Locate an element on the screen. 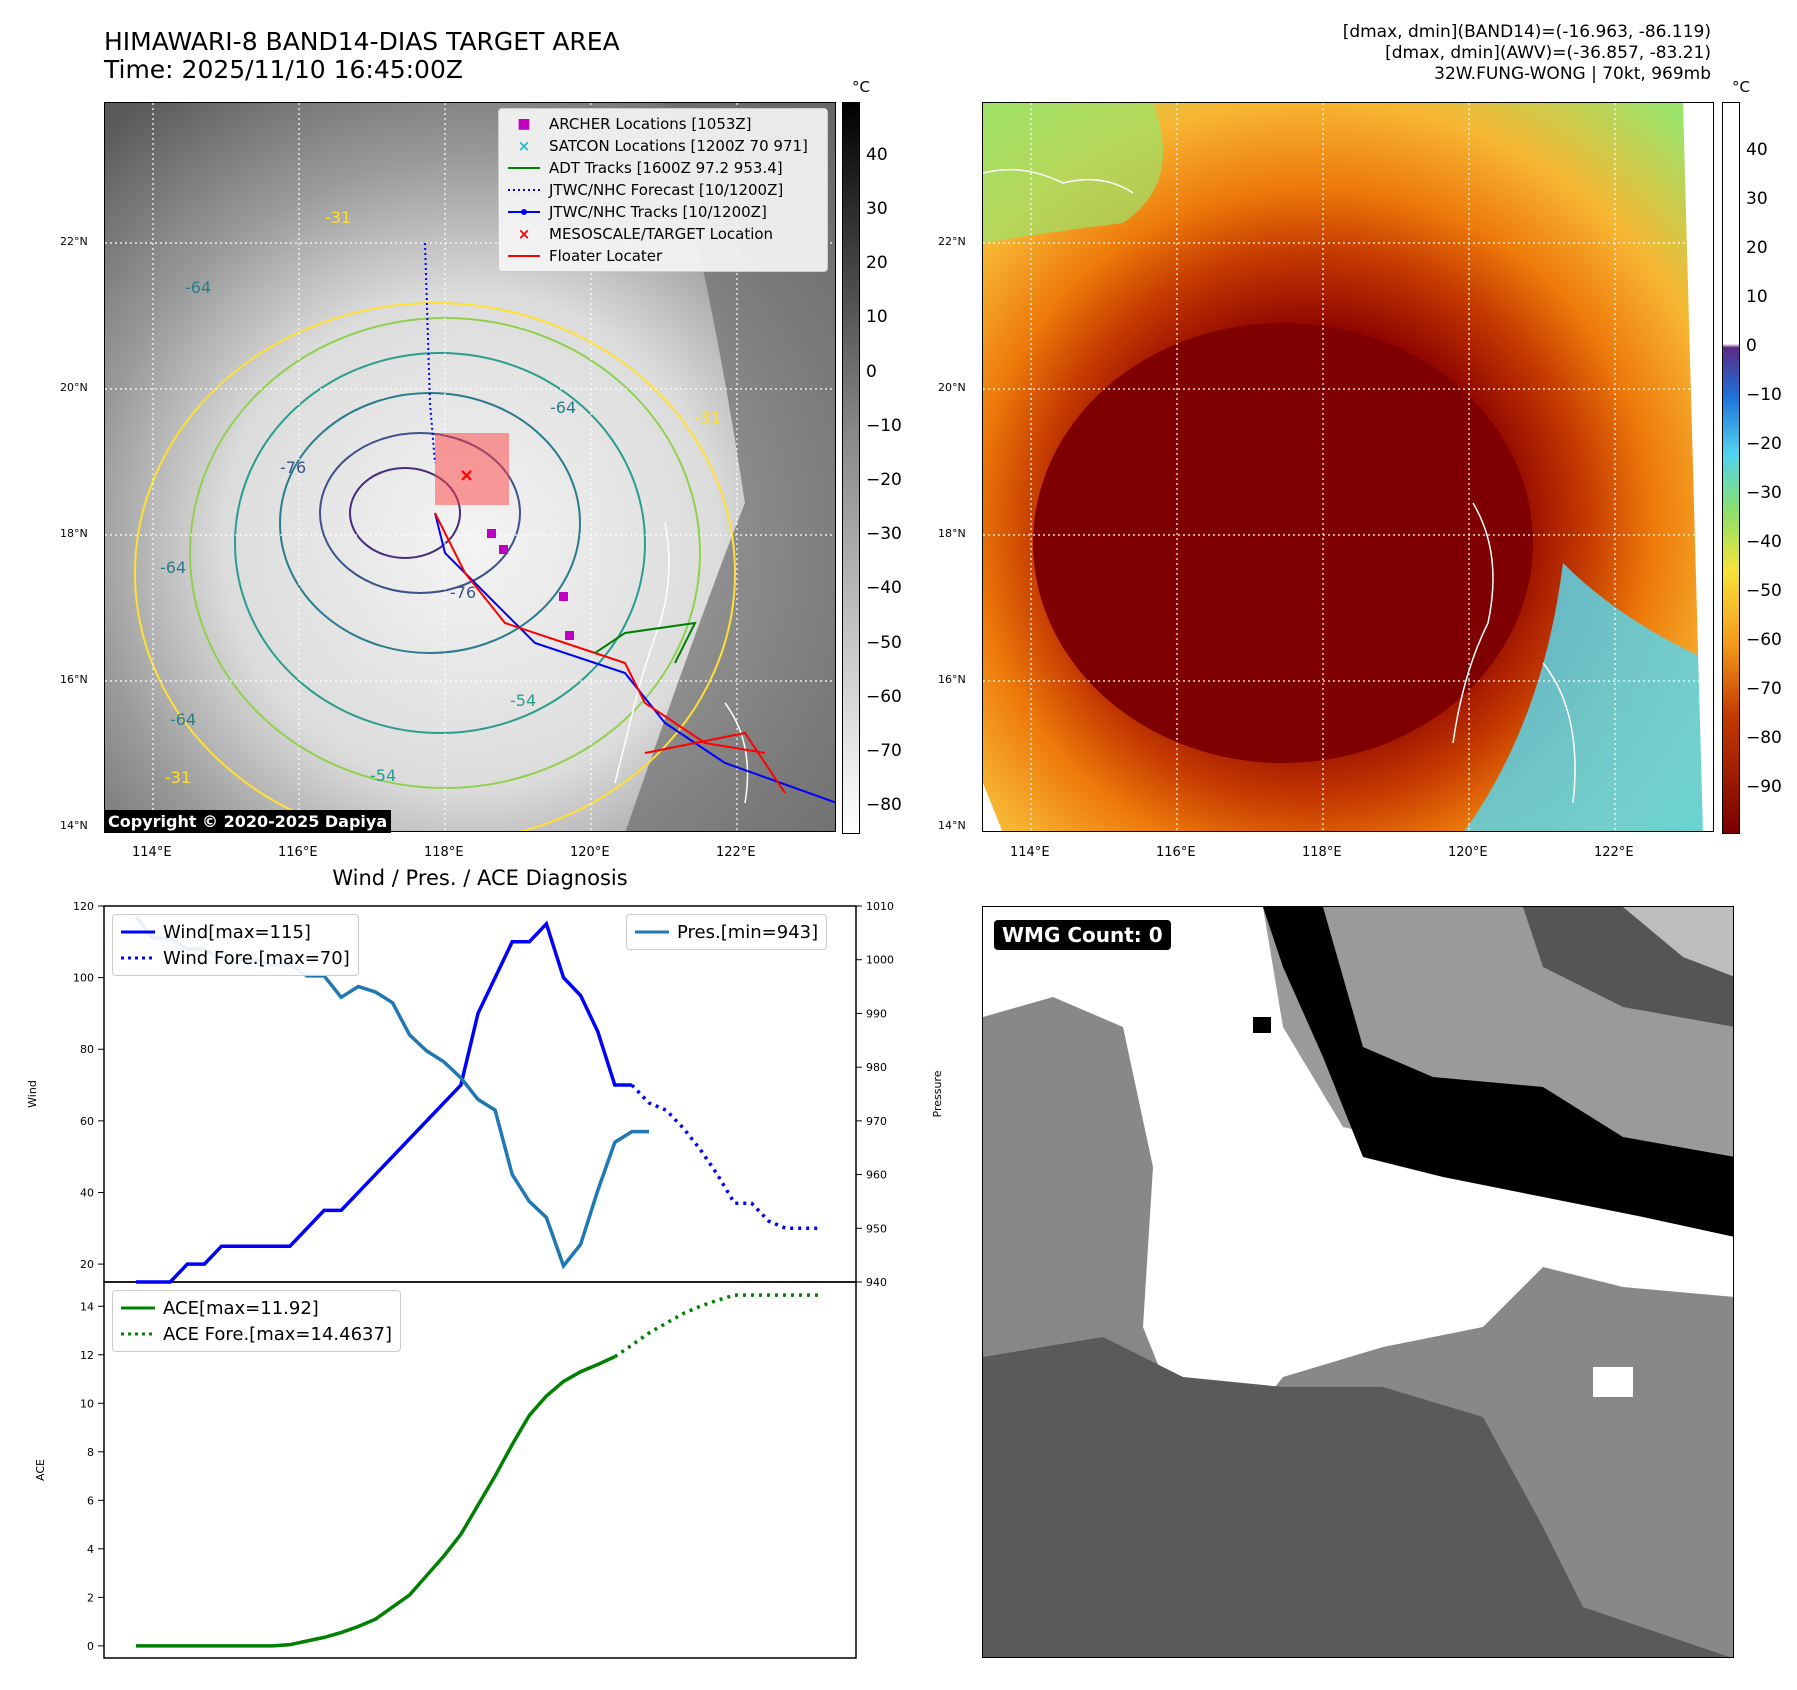 The height and width of the screenshot is (1690, 1797). wind-ytick: 60 is located at coordinates (87, 1121).